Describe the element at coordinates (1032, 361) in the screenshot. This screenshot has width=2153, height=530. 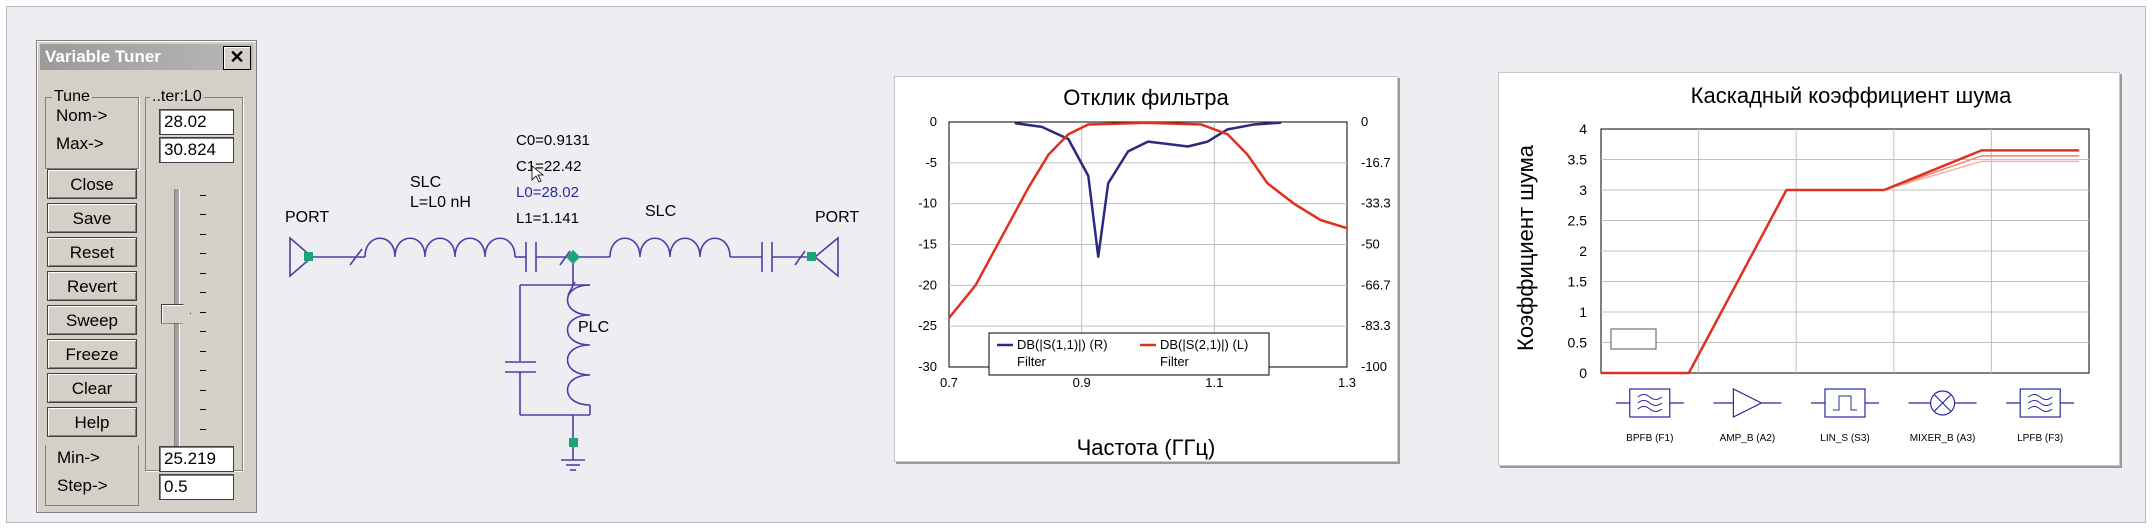
I see `legend-s11-sublabel: Filter` at that location.